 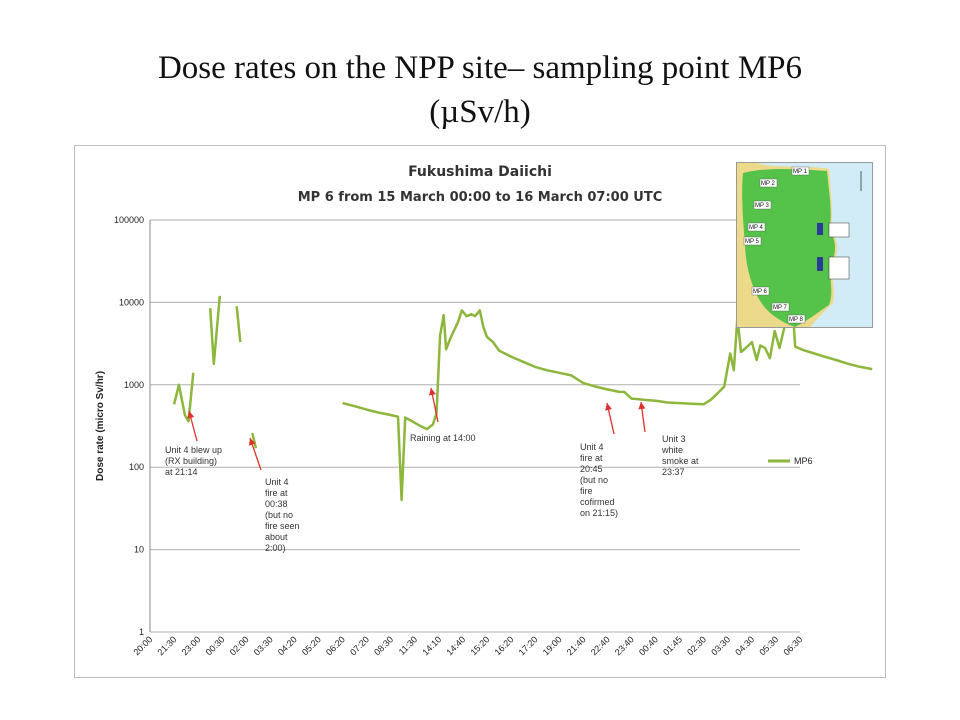 What do you see at coordinates (768, 645) in the screenshot?
I see `x-tick-label: 05:30` at bounding box center [768, 645].